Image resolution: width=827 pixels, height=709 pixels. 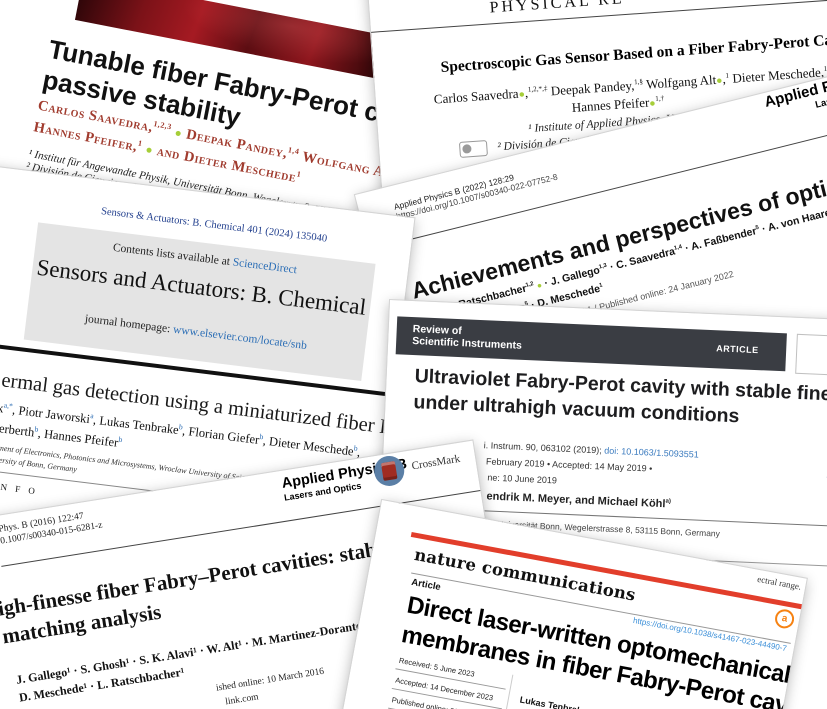 I want to click on sensors-article-info-header-fragment: N F O, so click(x=19, y=489).